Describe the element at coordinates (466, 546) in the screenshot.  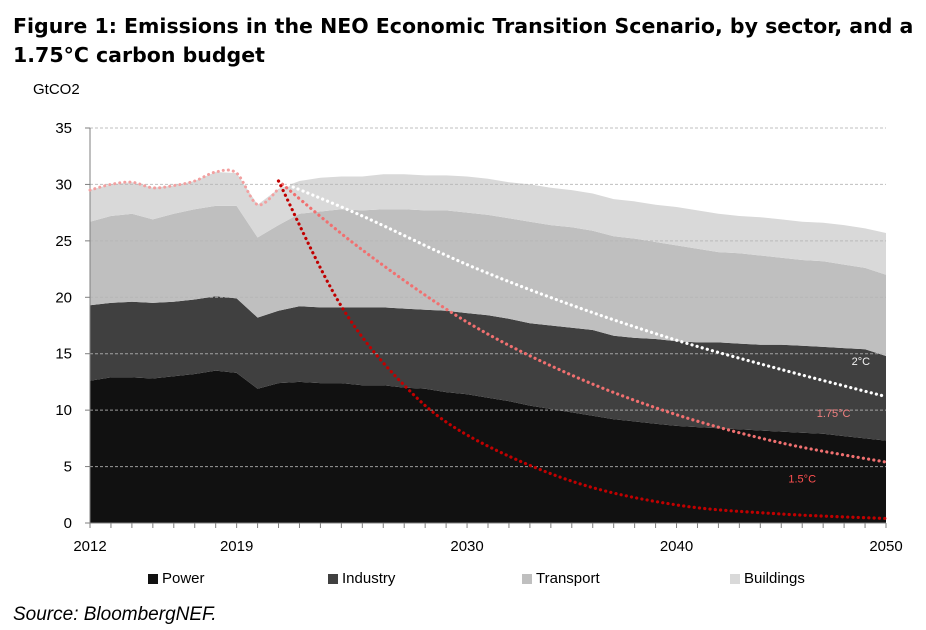
I see `x-tick-label-2030: 2030` at that location.